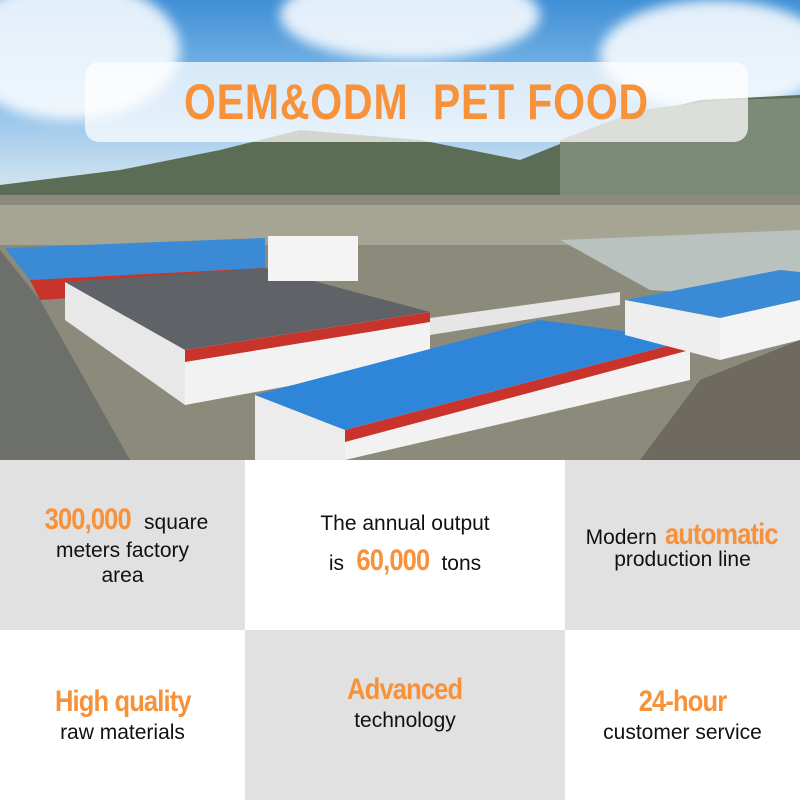 This screenshot has width=800, height=800. Describe the element at coordinates (405, 720) in the screenshot. I see `text: technology` at that location.